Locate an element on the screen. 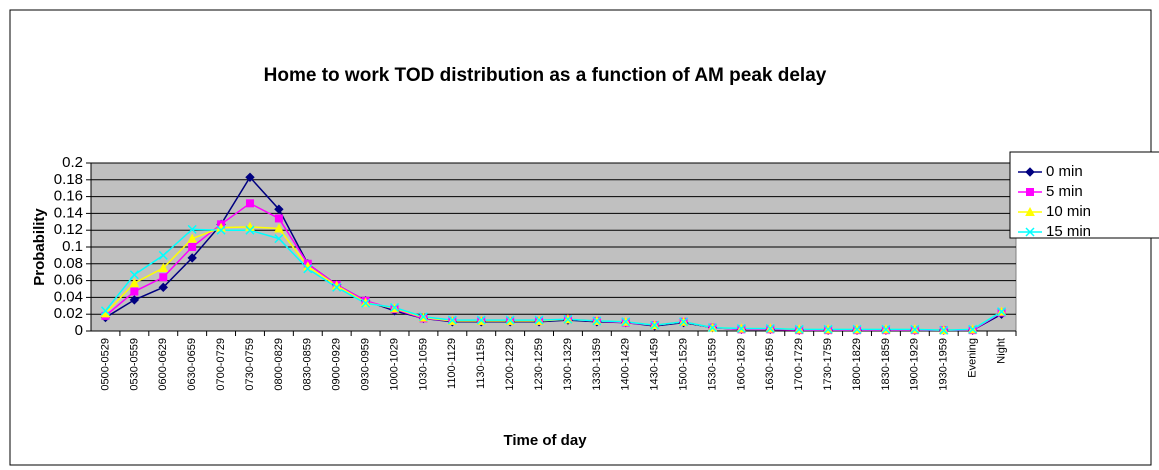  y-tick-label: 0.2 is located at coordinates (72, 162).